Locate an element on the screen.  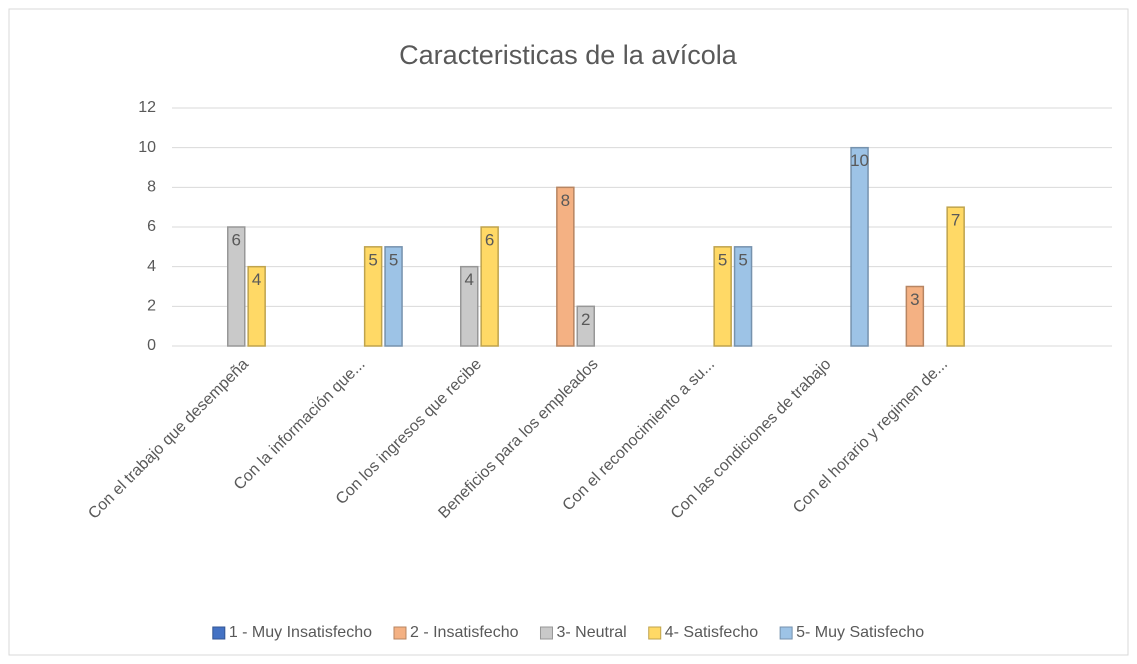
data-label: 8 is located at coordinates (565, 200).